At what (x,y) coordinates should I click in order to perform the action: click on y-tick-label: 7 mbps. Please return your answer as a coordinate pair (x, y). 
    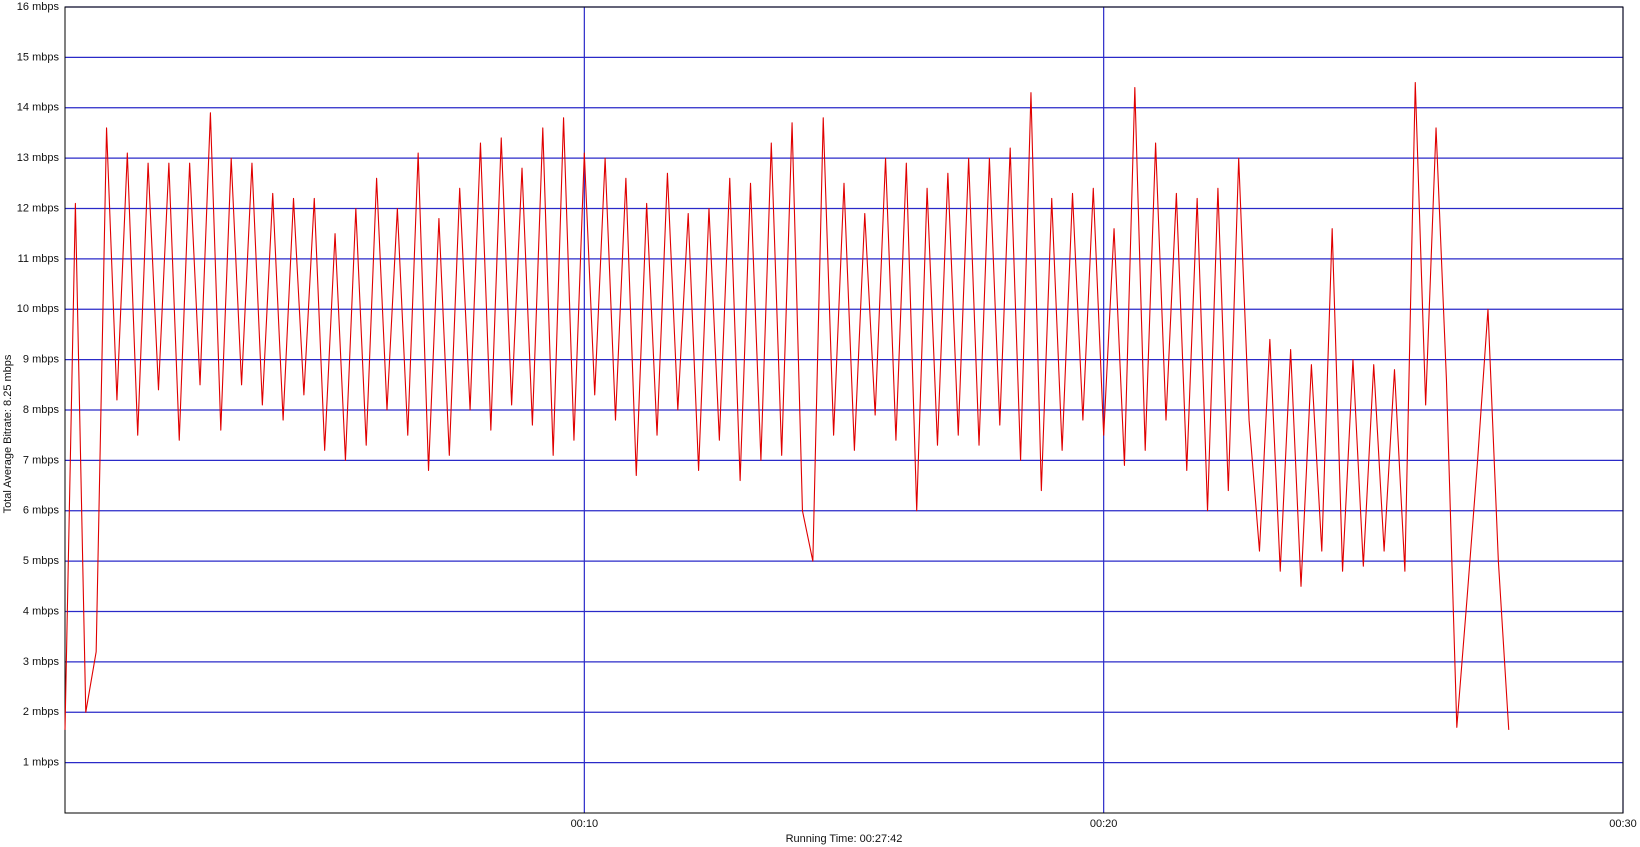
    Looking at the image, I should click on (41, 460).